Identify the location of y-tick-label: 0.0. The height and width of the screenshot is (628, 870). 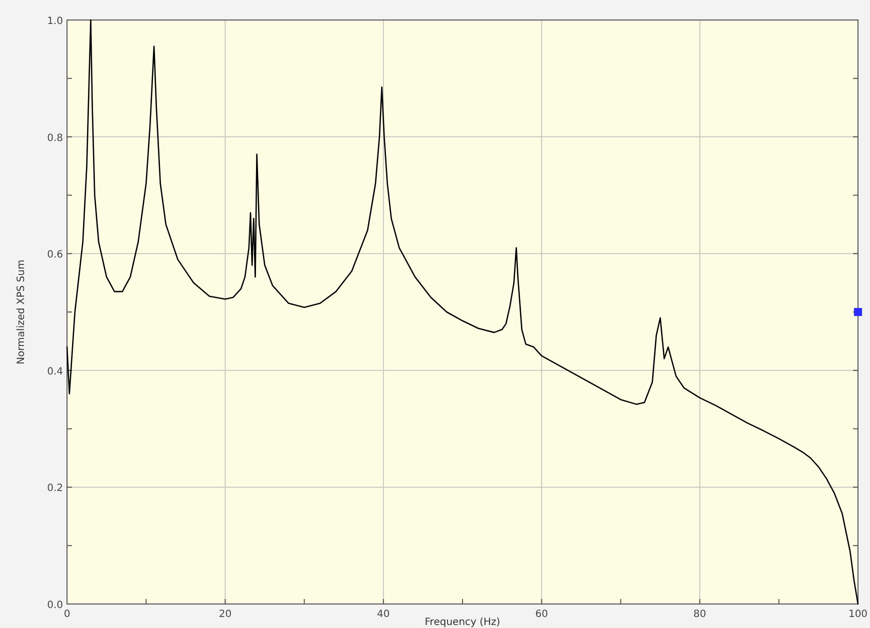
(55, 605).